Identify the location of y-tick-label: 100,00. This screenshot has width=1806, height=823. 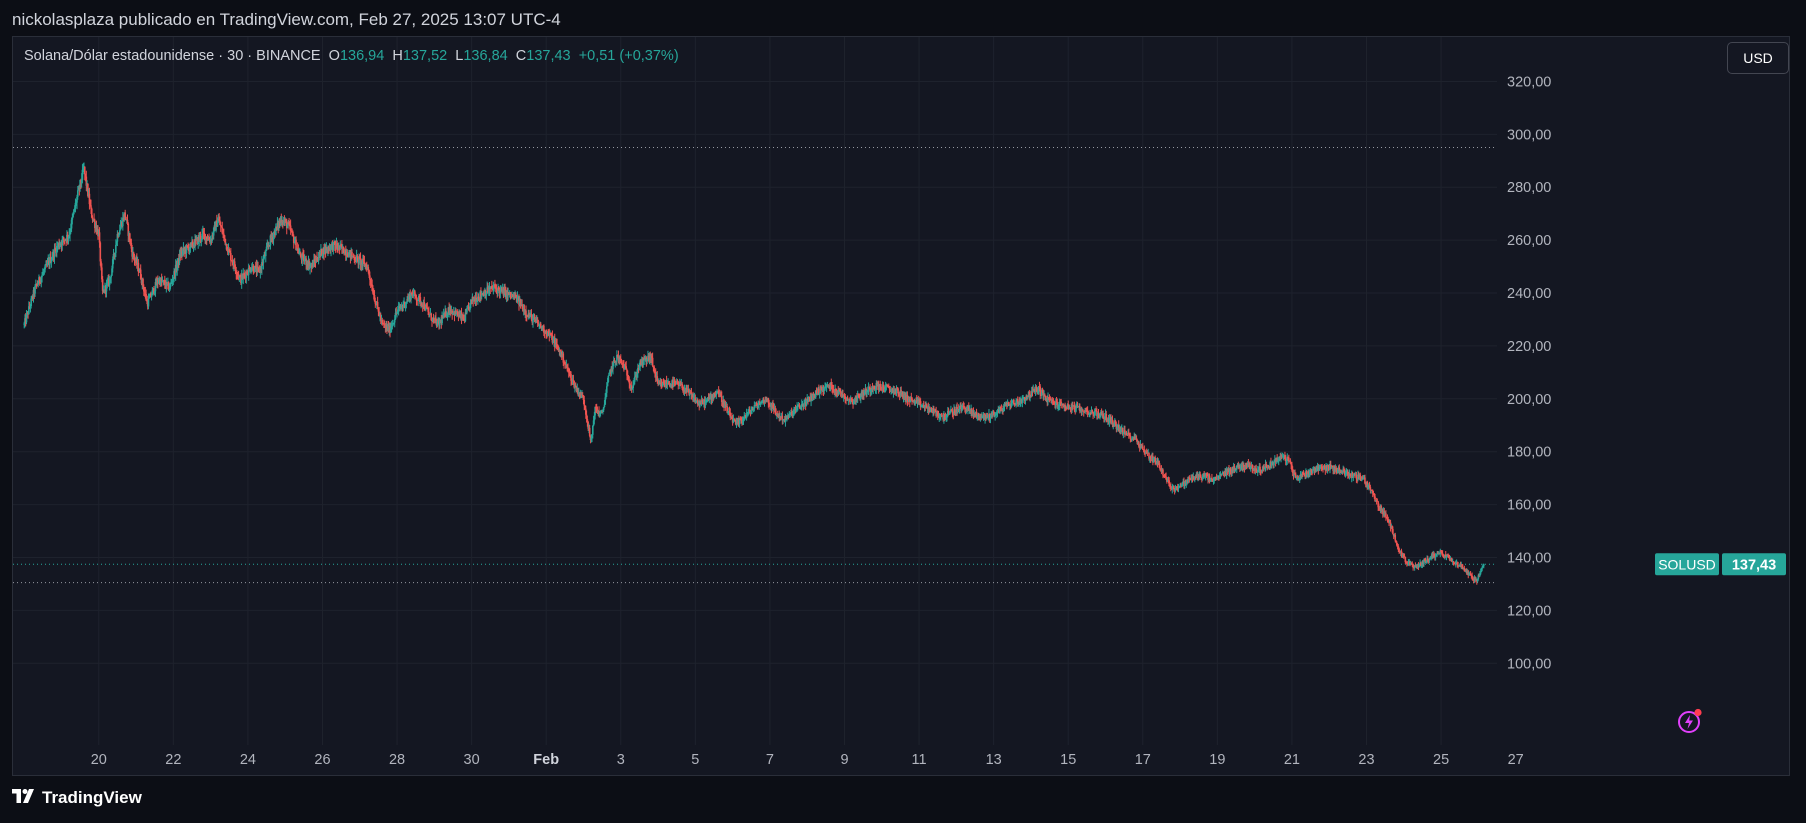
(1529, 664).